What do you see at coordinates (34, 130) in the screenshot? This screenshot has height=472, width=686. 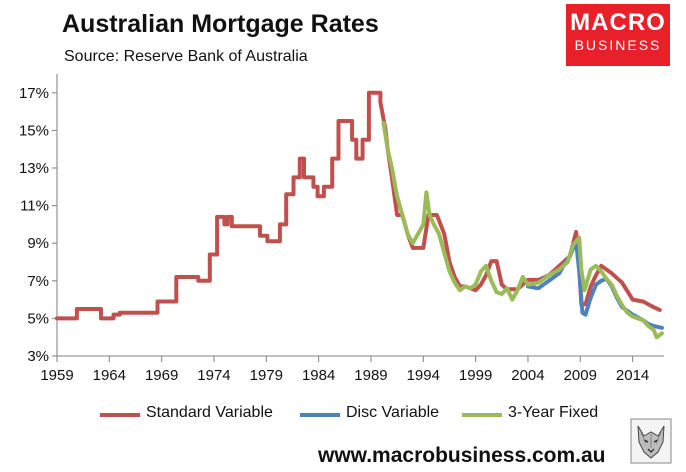 I see `y-tick-label: 15%` at bounding box center [34, 130].